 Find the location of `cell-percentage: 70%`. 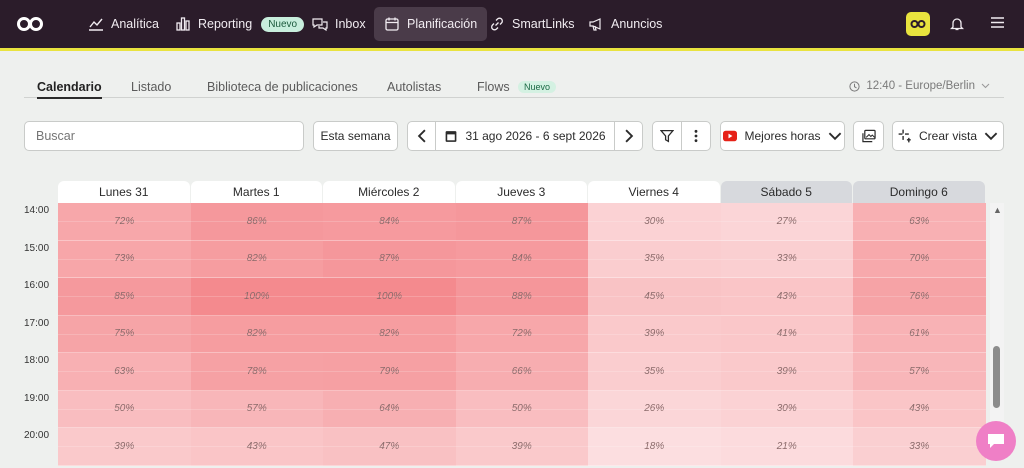

cell-percentage: 70% is located at coordinates (919, 259).